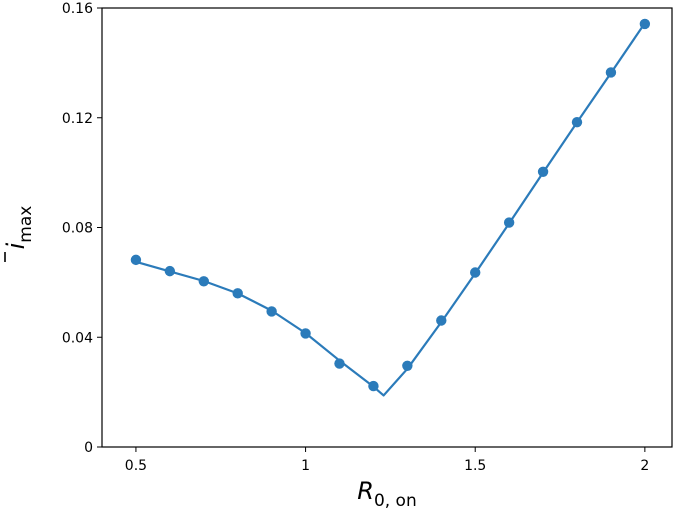  Describe the element at coordinates (77, 9) in the screenshot. I see `y-tick-label: 0.16` at that location.